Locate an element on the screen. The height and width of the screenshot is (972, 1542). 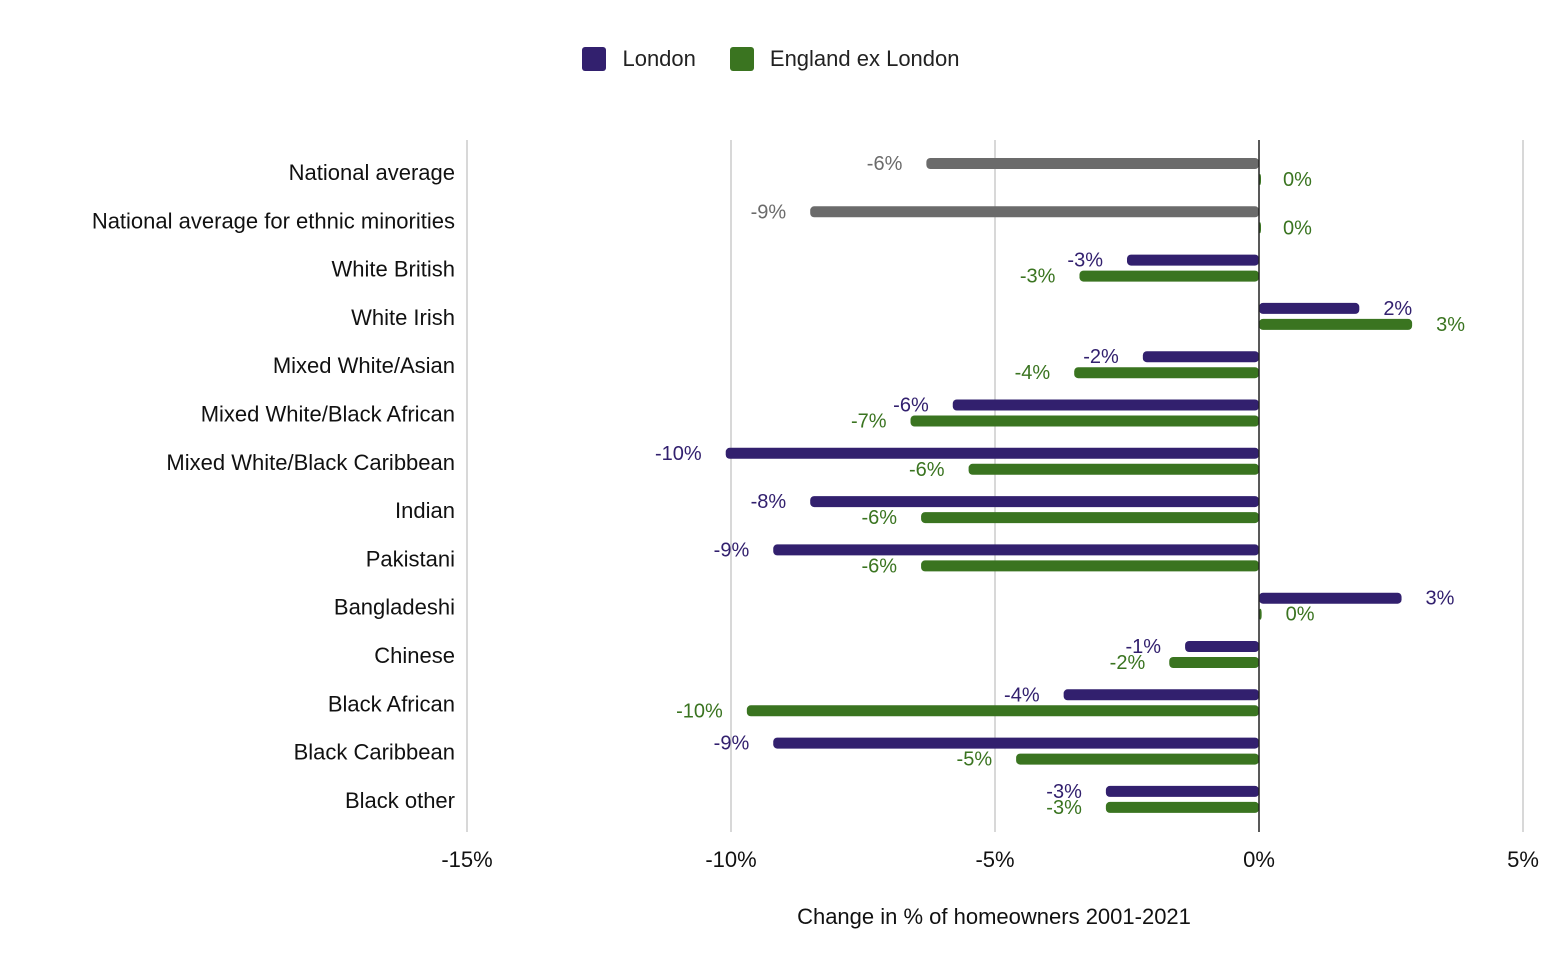
x-tick-label: -5% is located at coordinates (994, 859).